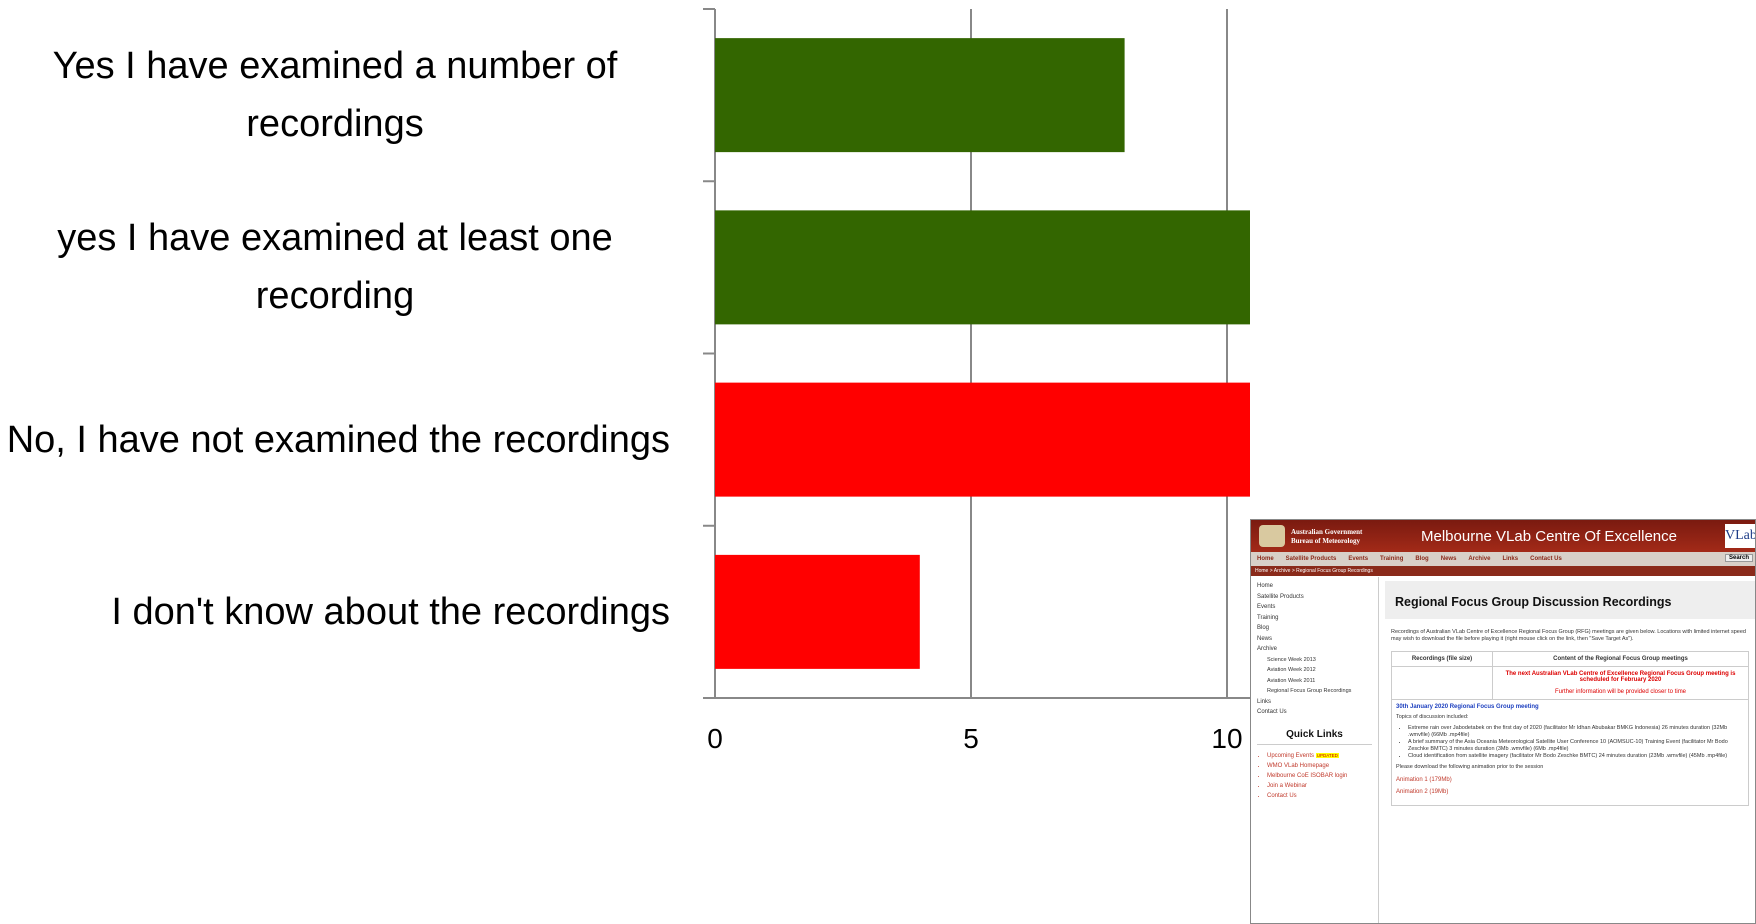 Image resolution: width=1756 pixels, height=924 pixels. What do you see at coordinates (1738, 558) in the screenshot?
I see `search-button: Search` at bounding box center [1738, 558].